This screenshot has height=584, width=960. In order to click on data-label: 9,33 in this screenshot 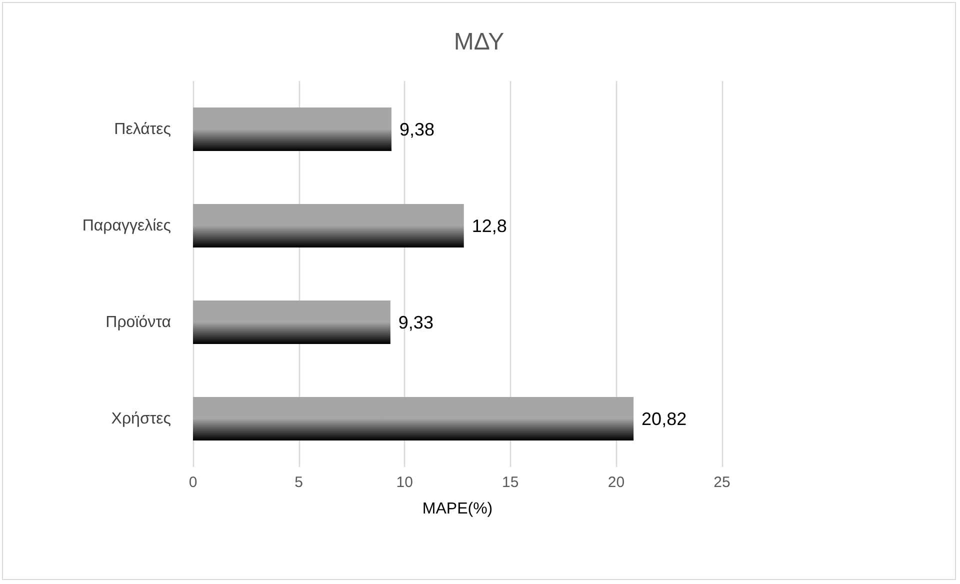, I will do `click(416, 322)`.